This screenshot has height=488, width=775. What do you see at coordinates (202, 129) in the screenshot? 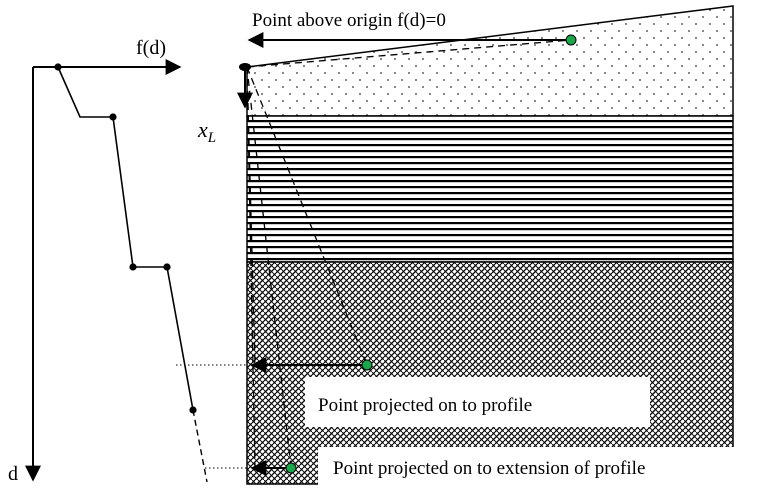
I see `x-l-main: x` at bounding box center [202, 129].